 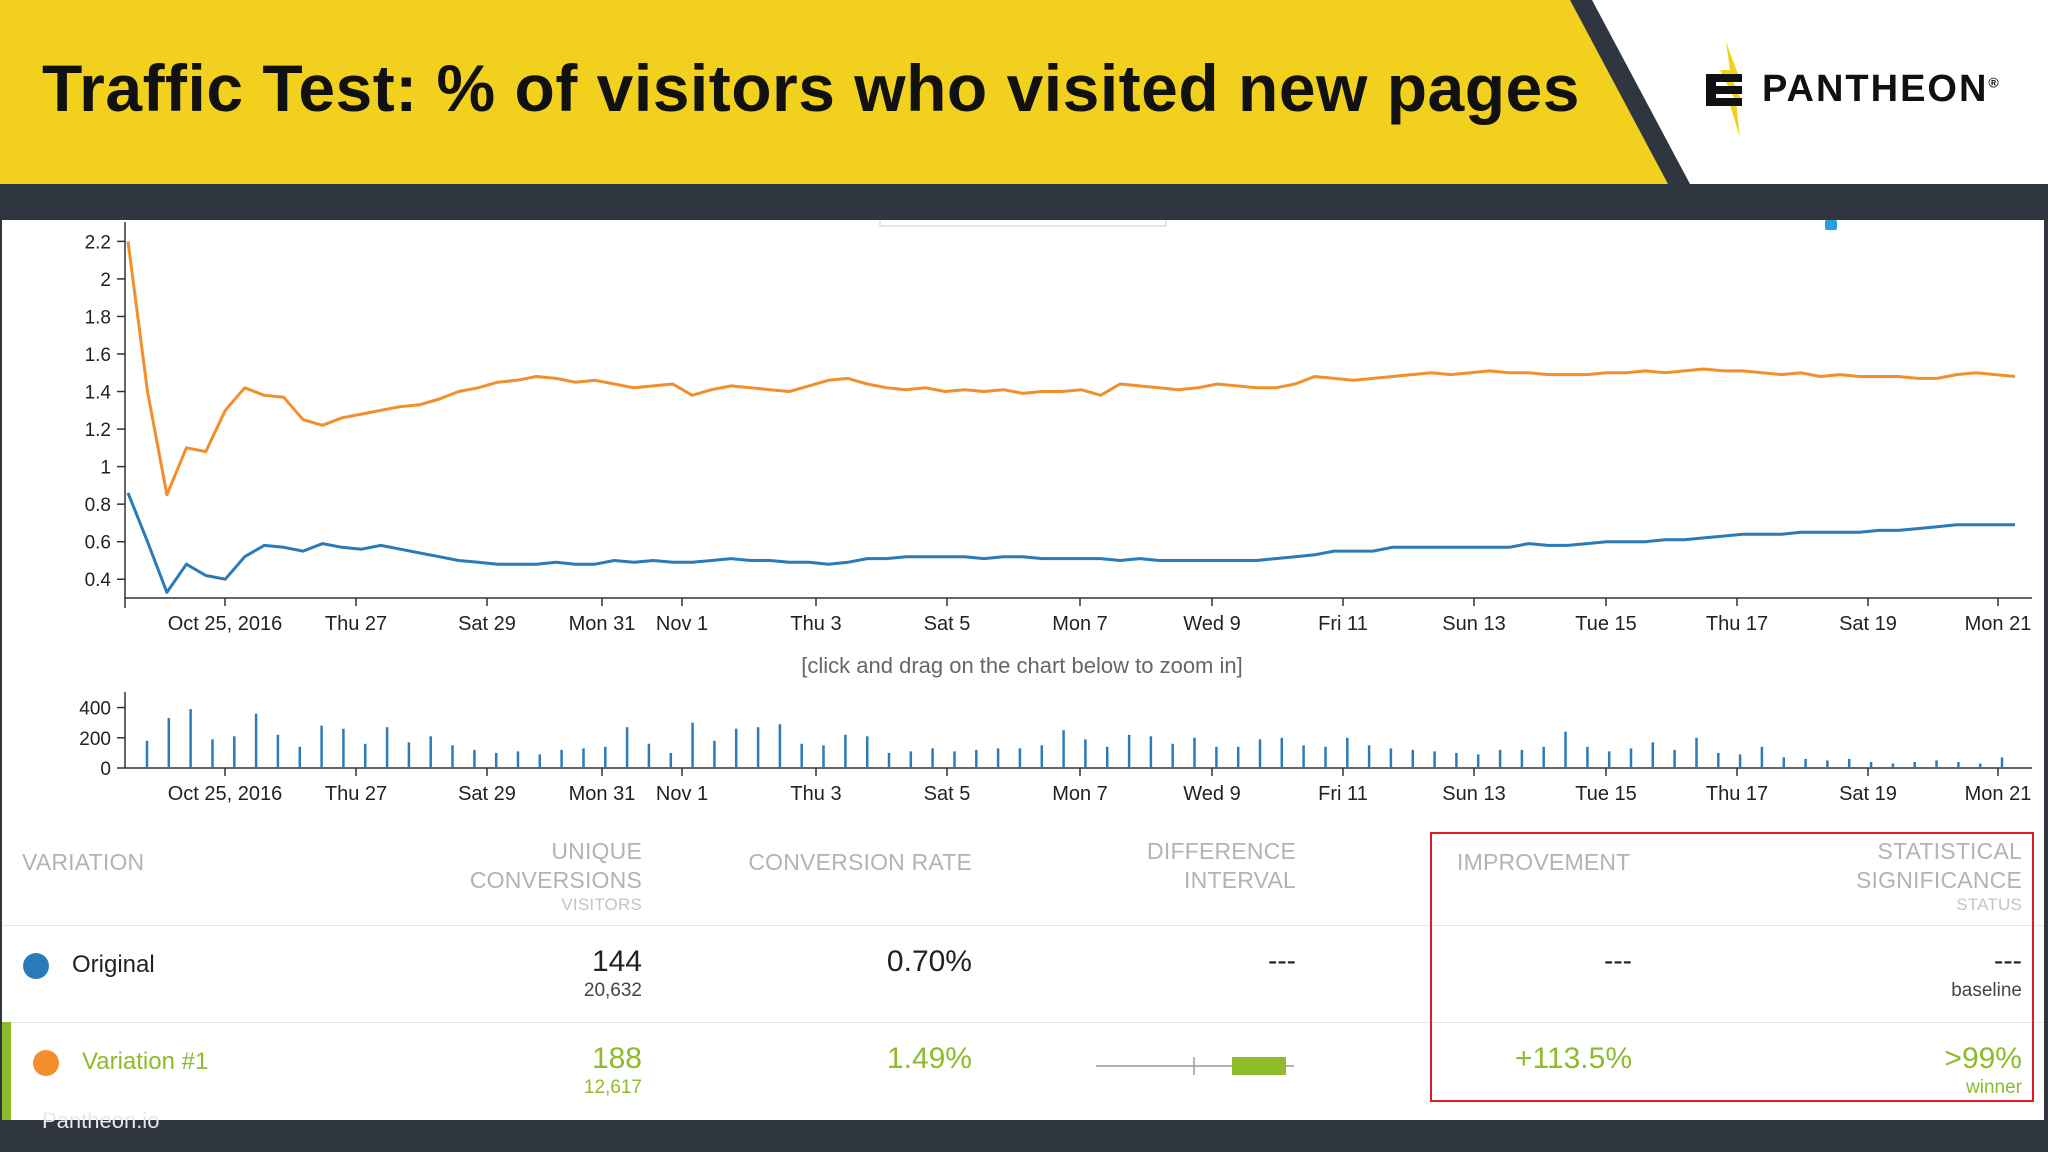 What do you see at coordinates (105, 769) in the screenshot?
I see `mini-y-tick-label: 0` at bounding box center [105, 769].